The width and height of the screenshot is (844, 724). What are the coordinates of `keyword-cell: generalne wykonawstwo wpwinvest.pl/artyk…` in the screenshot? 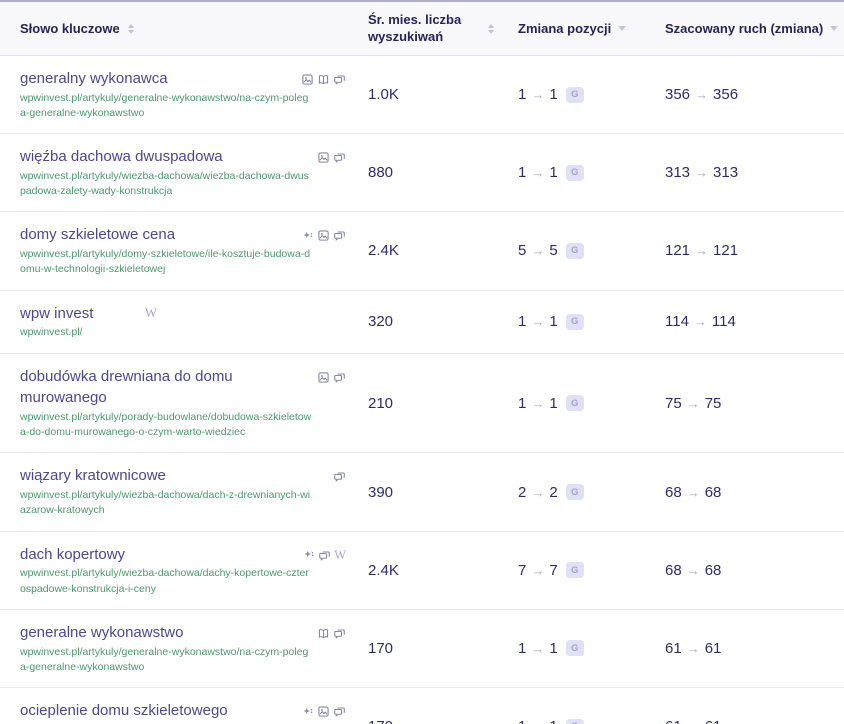 It's located at (175, 648).